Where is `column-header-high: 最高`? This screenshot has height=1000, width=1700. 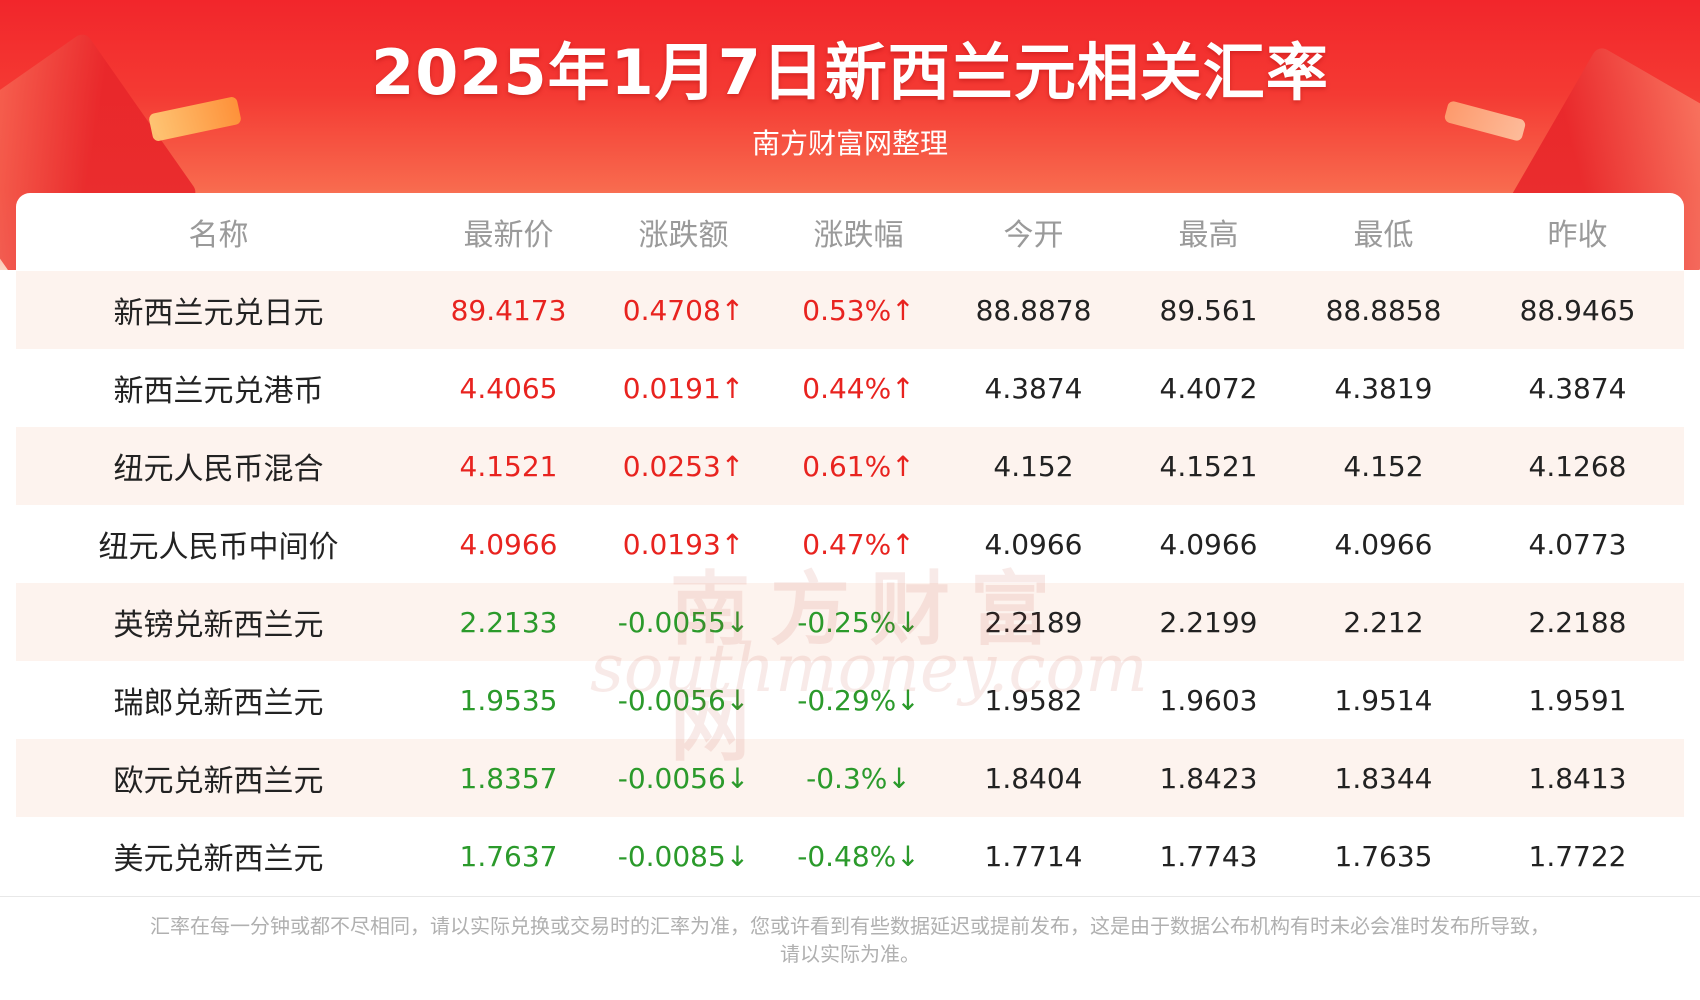 column-header-high: 最高 is located at coordinates (1208, 235).